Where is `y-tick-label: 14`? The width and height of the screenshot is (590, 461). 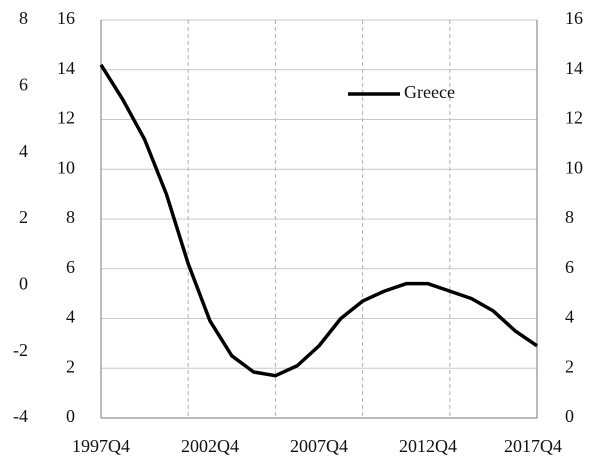
y-tick-label: 14 is located at coordinates (66, 68).